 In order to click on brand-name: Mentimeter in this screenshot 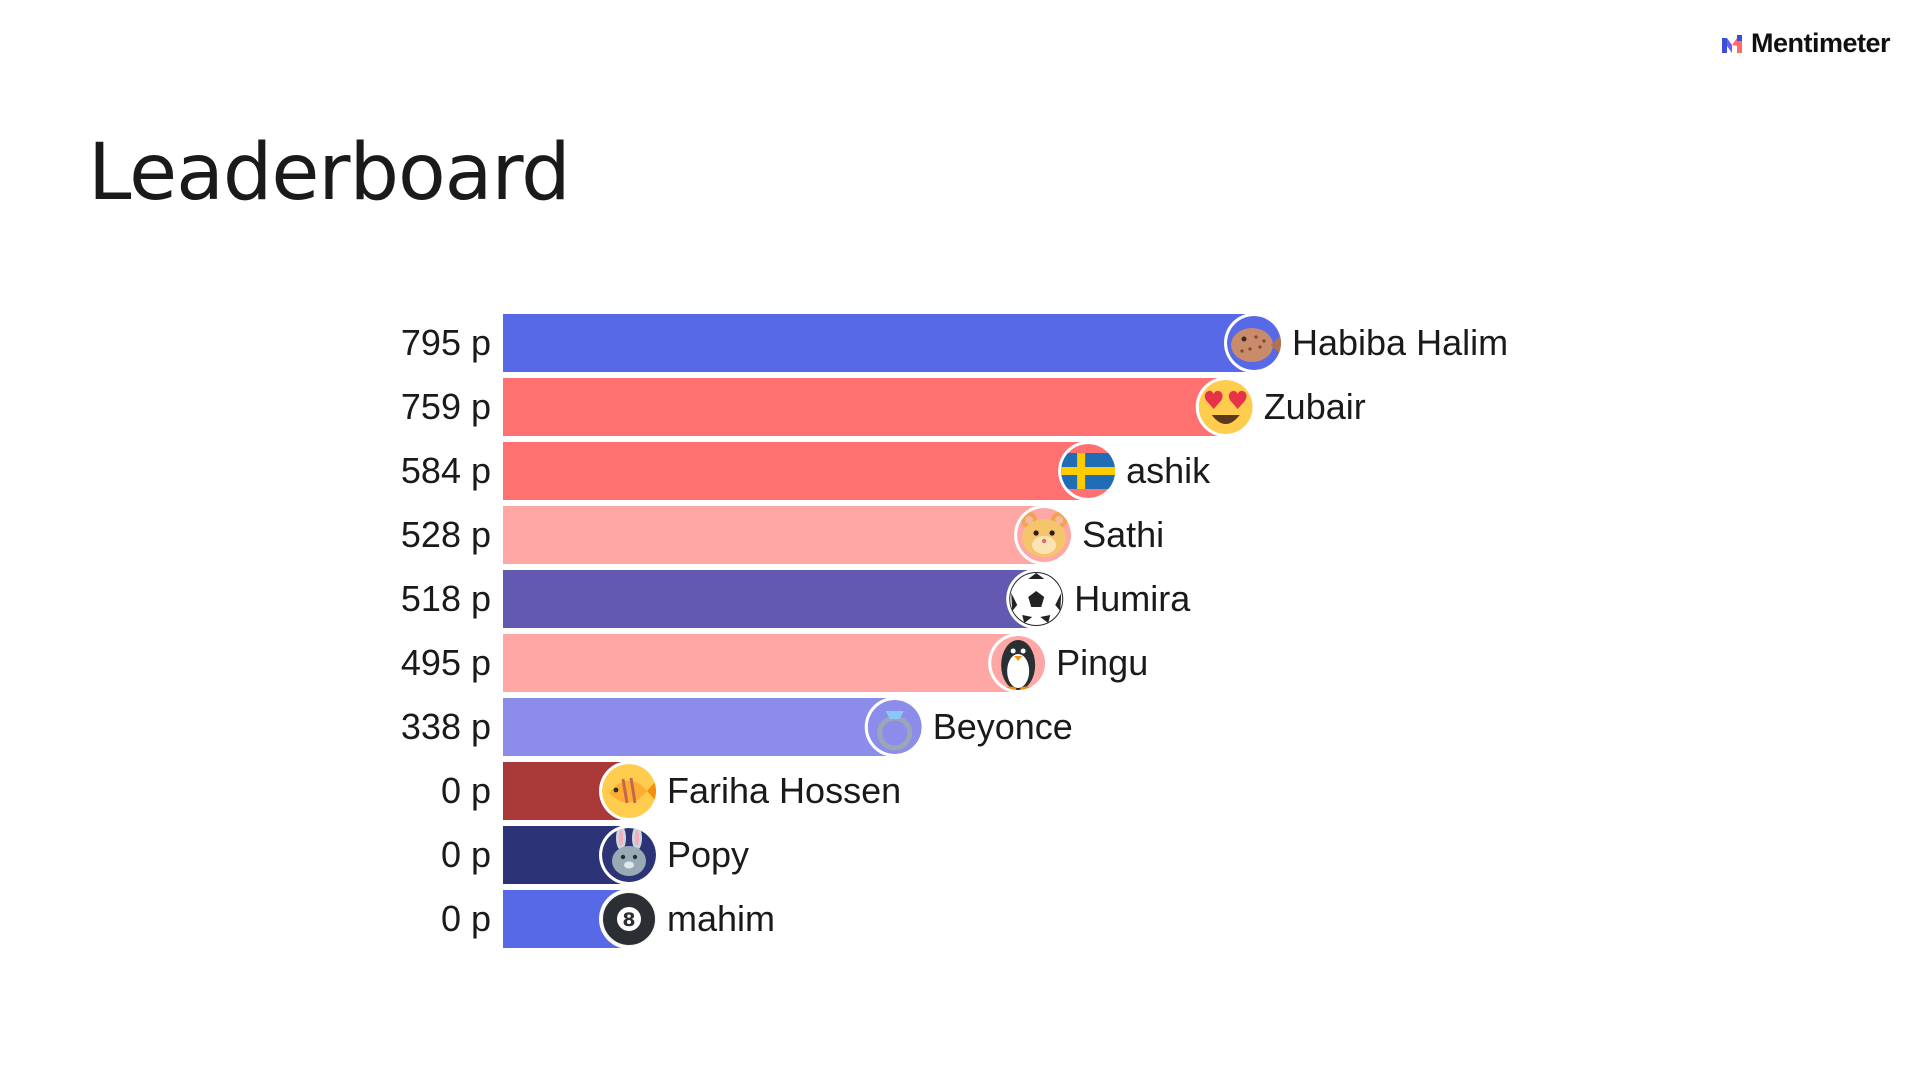, I will do `click(1820, 43)`.